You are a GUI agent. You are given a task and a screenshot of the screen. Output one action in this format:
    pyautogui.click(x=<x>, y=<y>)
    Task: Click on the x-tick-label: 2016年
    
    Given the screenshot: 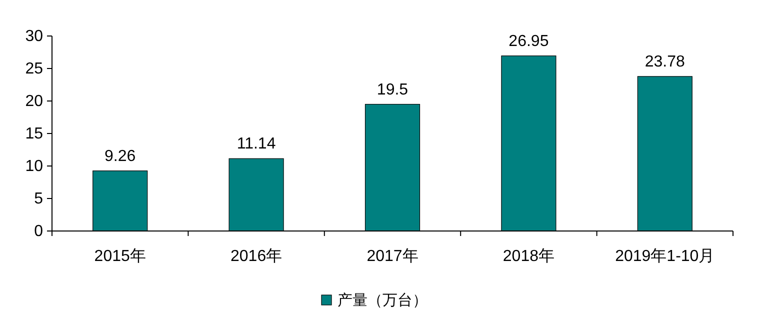 What is the action you would take?
    pyautogui.click(x=256, y=256)
    